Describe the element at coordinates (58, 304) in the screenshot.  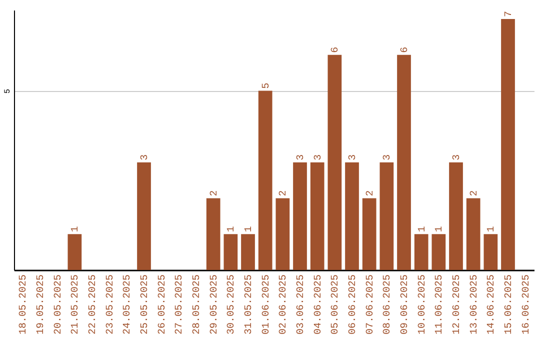
I see `x-tick-label: 20.05.2025` at that location.